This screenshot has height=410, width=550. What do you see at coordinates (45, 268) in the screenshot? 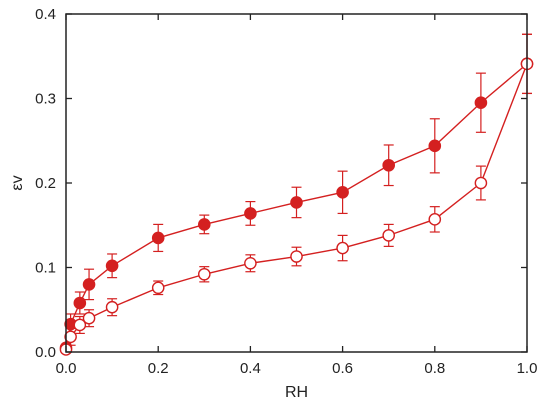
I see `y-tick-label: 0.1` at bounding box center [45, 268].